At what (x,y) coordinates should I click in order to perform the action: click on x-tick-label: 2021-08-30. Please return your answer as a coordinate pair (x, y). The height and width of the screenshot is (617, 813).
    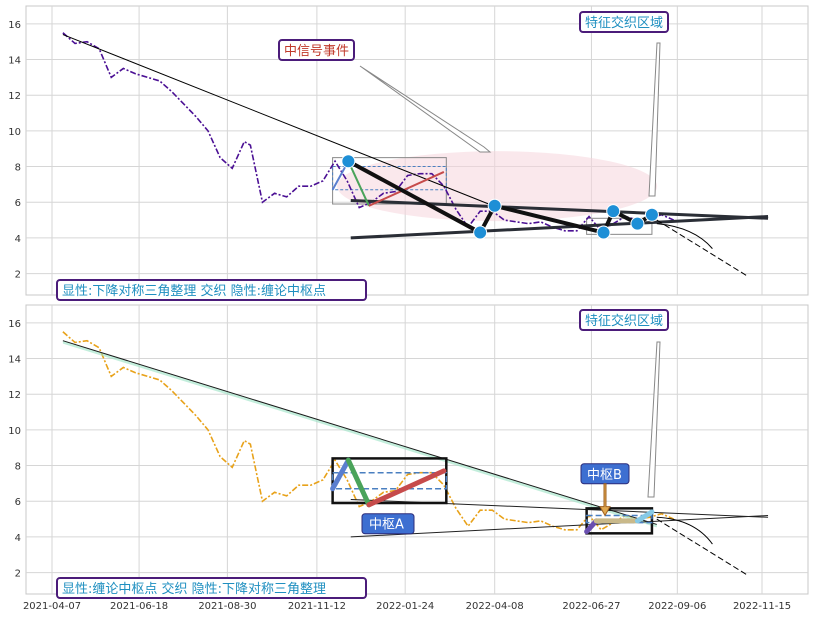
    Looking at the image, I should click on (227, 606).